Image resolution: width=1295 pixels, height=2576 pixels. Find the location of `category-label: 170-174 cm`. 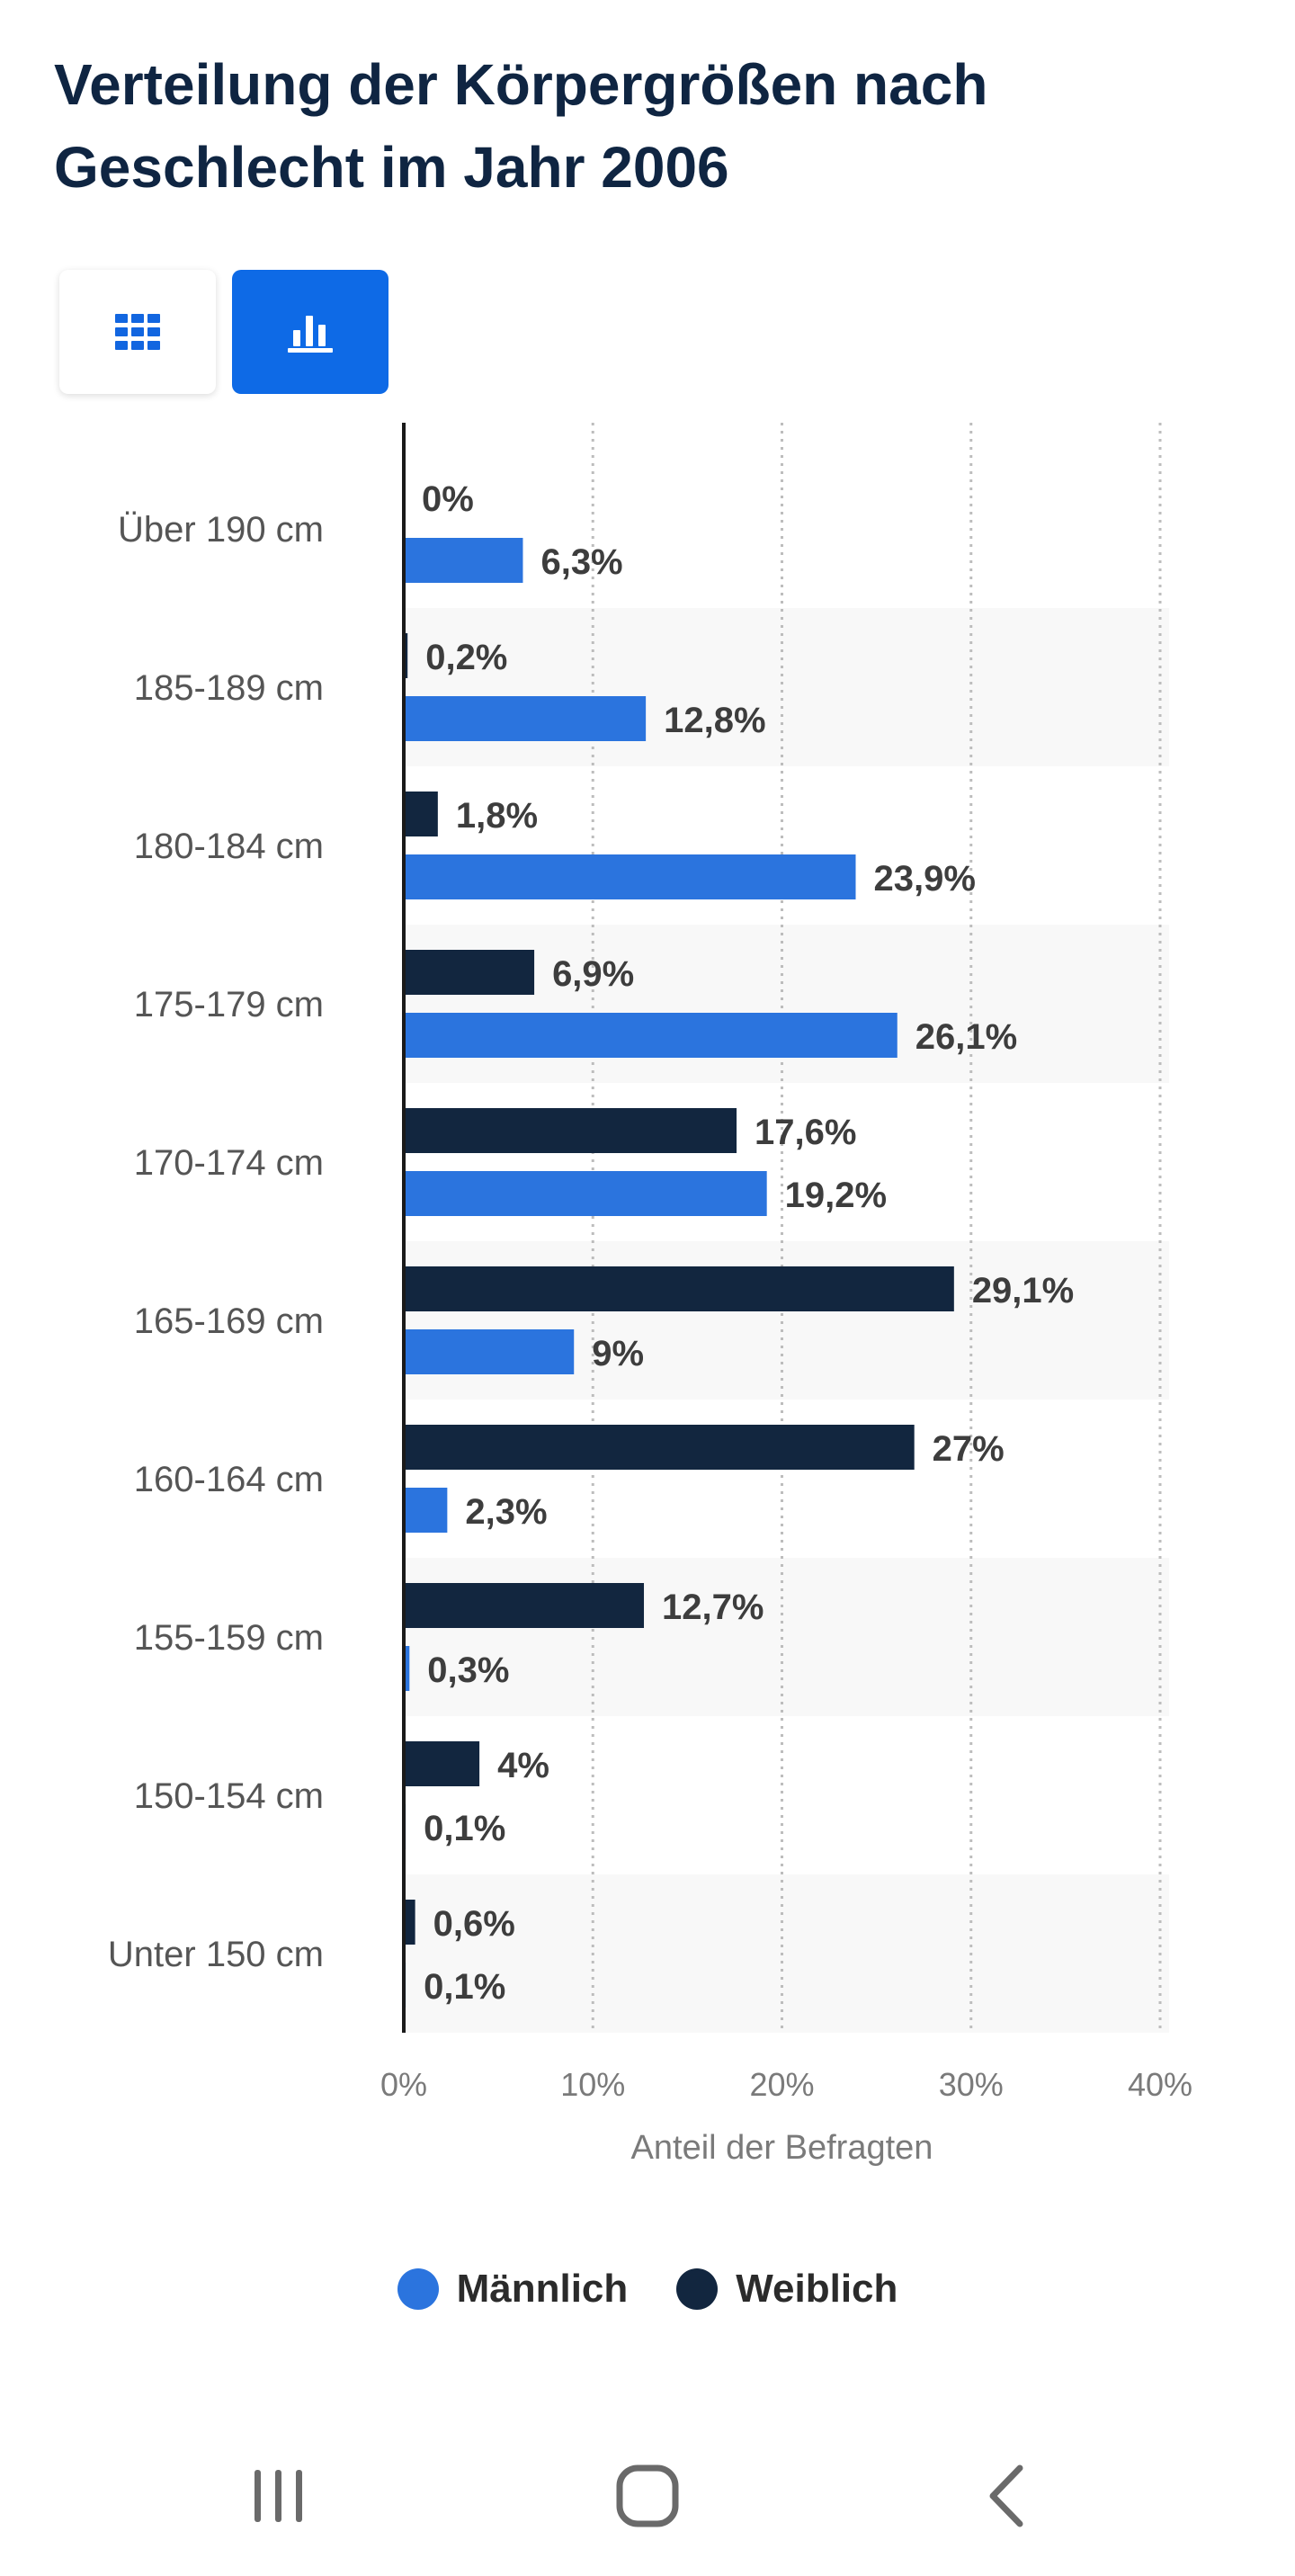

category-label: 170-174 cm is located at coordinates (229, 1163).